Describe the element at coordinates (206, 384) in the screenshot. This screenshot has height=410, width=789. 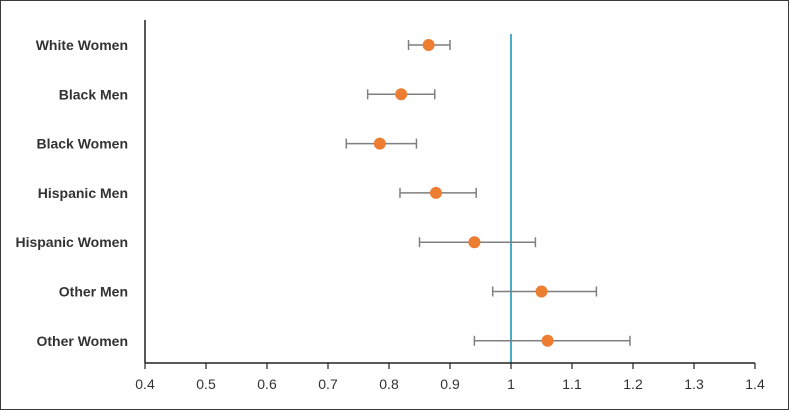
I see `x-tick-label: 0.5` at that location.